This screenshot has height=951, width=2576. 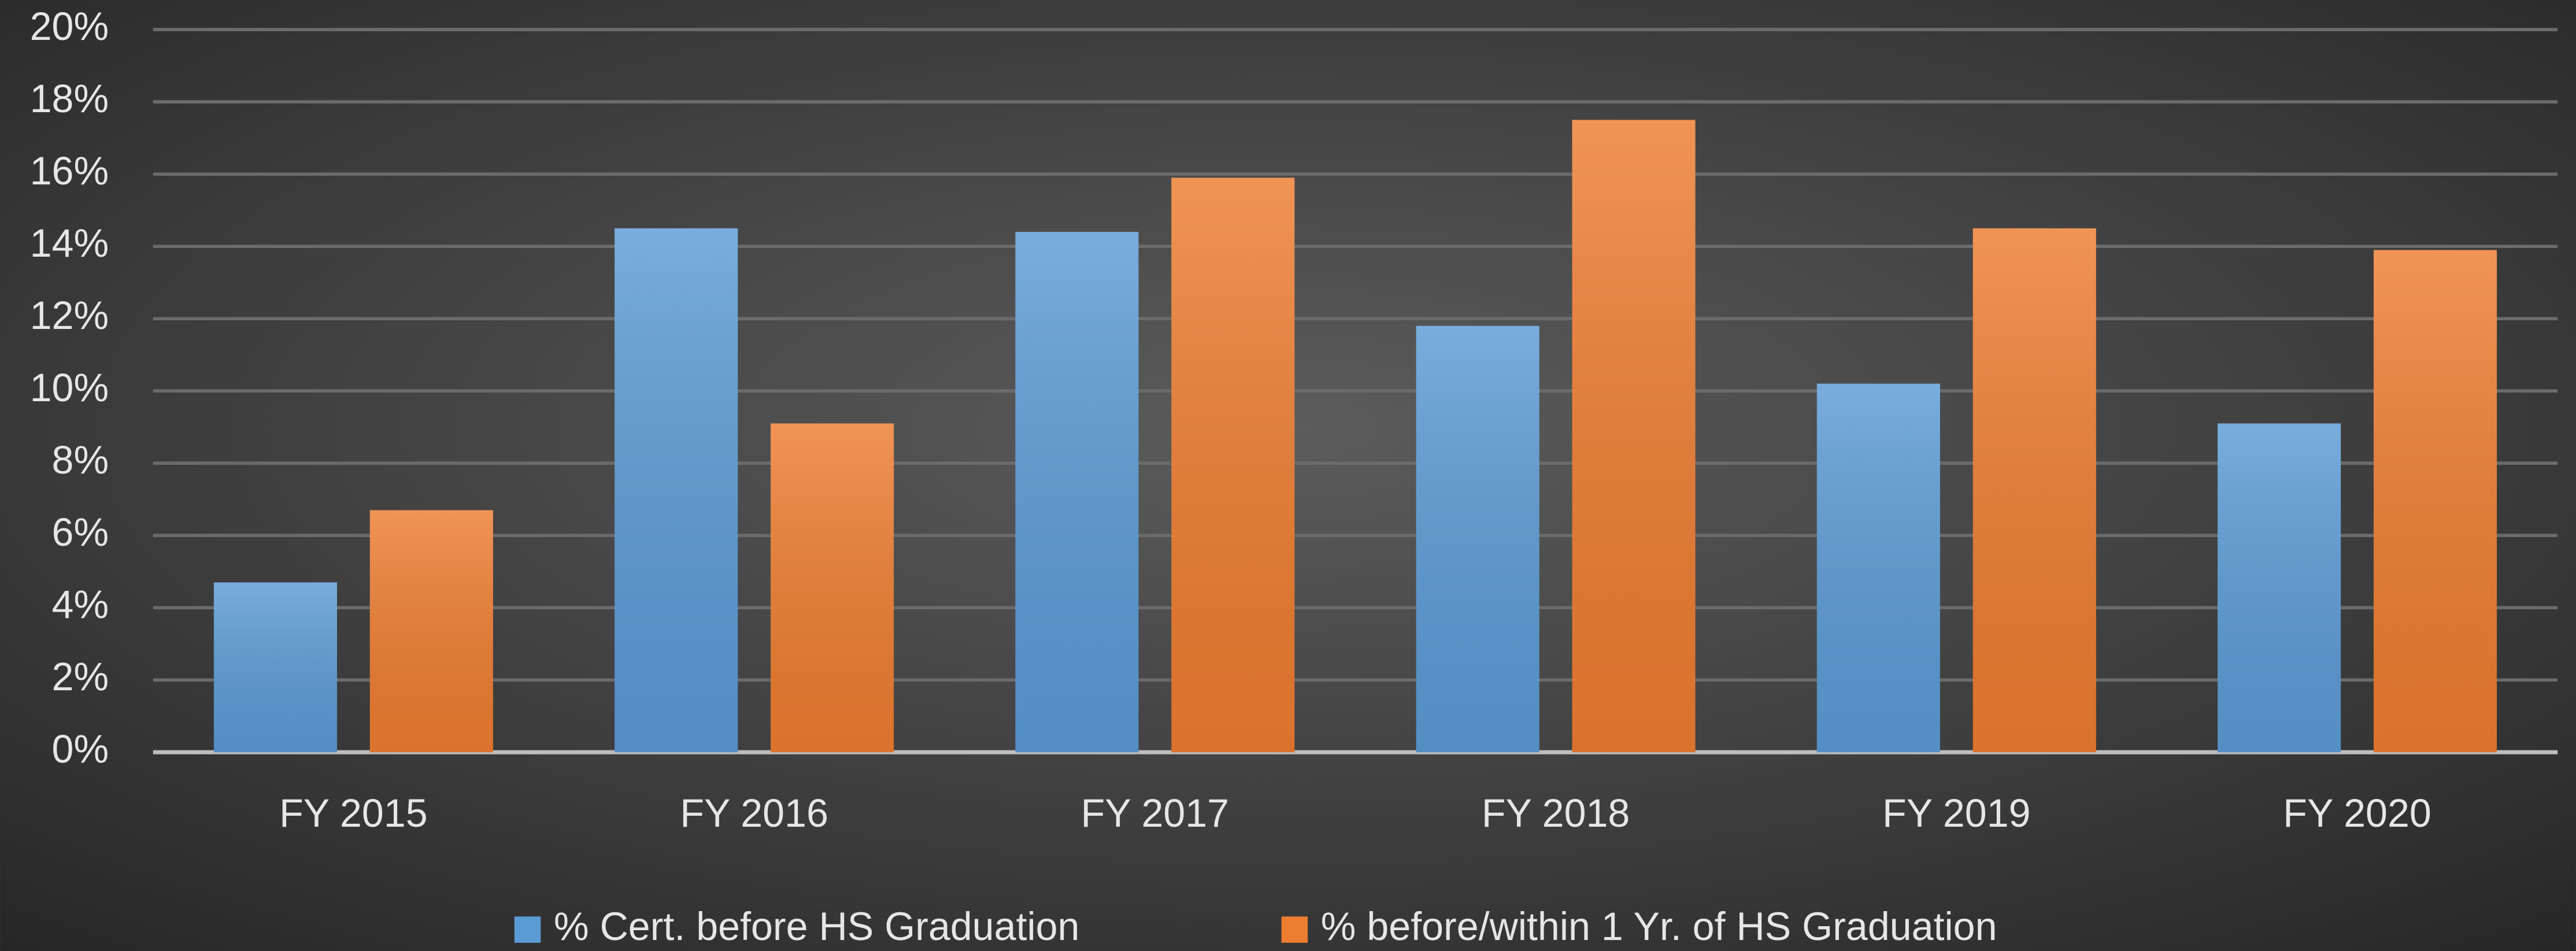 I want to click on y-tick-label: 12%, so click(x=69, y=316).